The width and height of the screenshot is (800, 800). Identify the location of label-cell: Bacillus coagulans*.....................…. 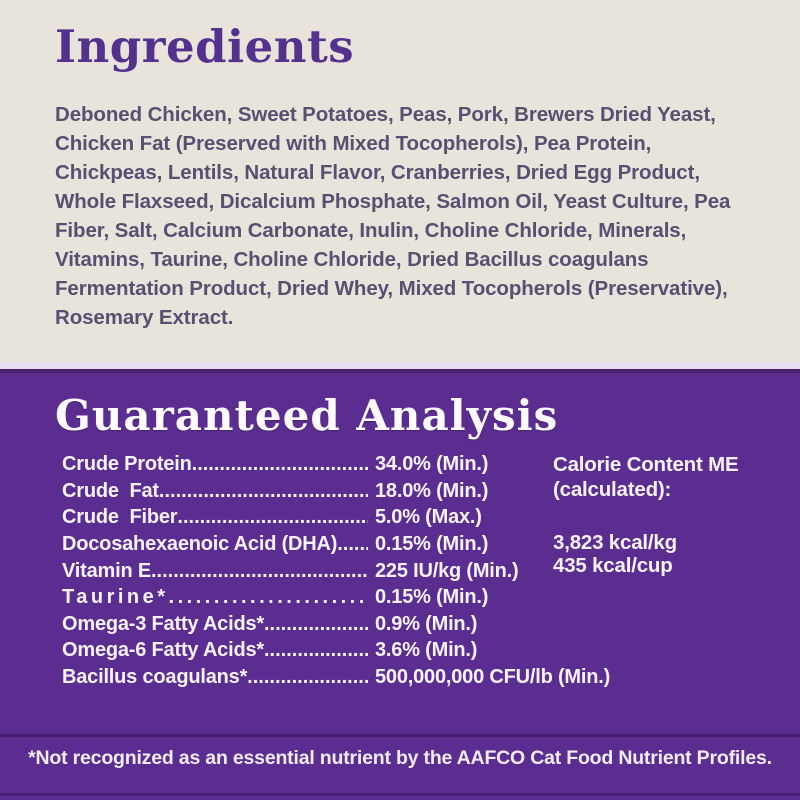
(215, 677).